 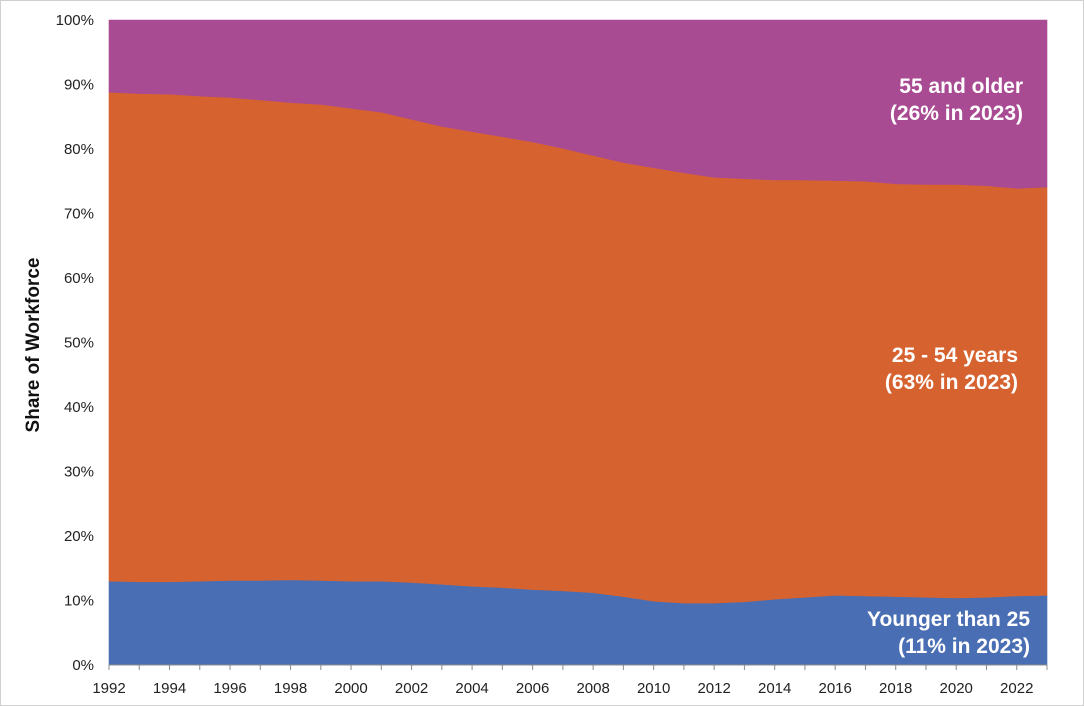 I want to click on x-tick-label: 1996, so click(x=229, y=688).